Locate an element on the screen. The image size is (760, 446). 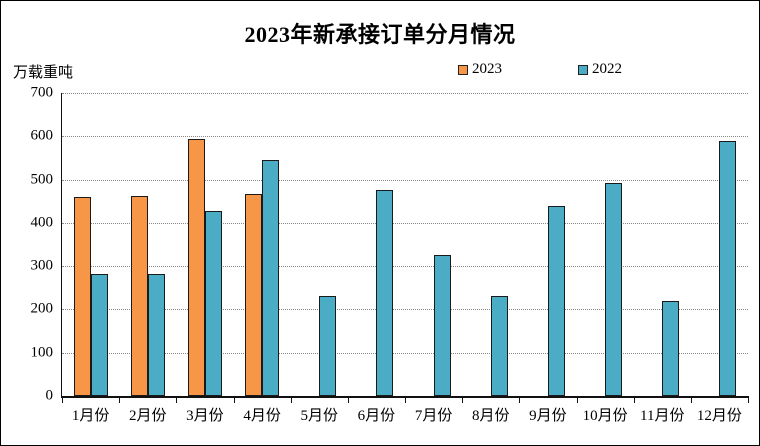
y-tick-label-300: 300 is located at coordinates (42, 265).